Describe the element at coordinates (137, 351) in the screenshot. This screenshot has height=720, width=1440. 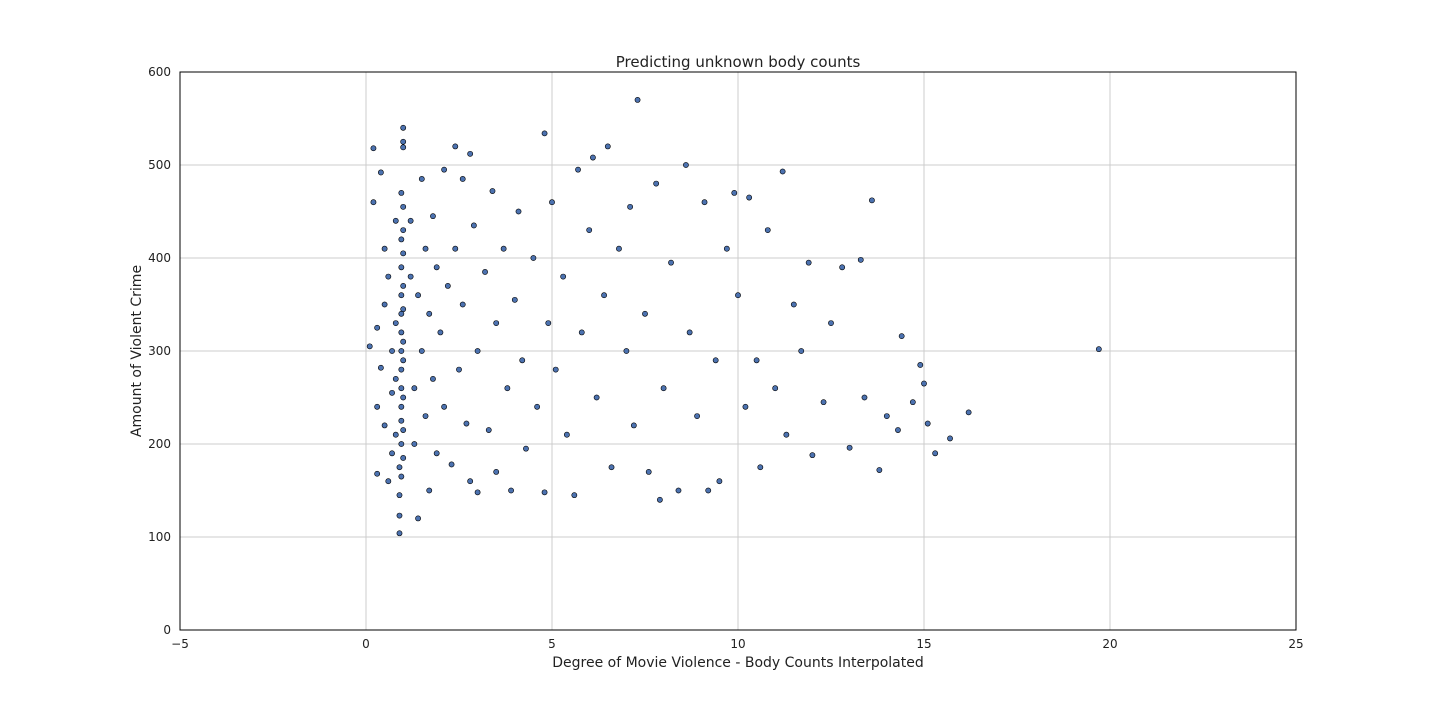
I see `y-axis-label: Amount of Violent Crime` at that location.